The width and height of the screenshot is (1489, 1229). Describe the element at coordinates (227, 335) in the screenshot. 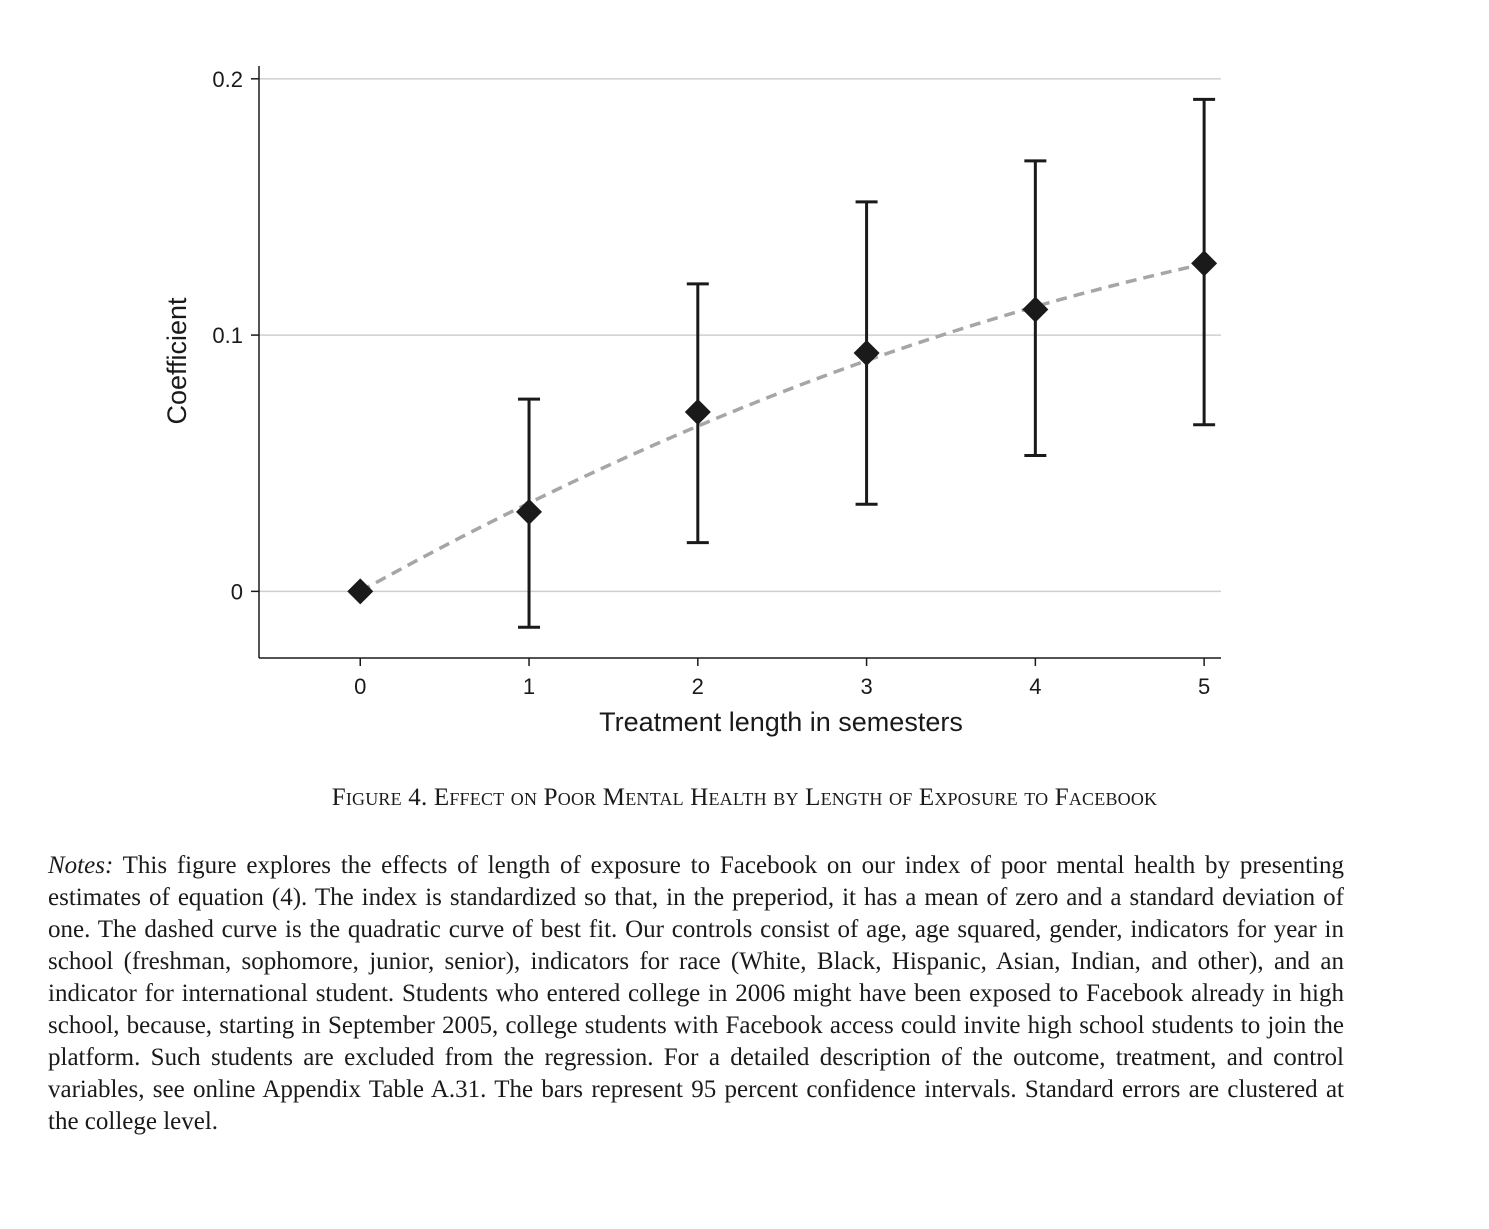

I see `y-tick-label: 0.1` at that location.